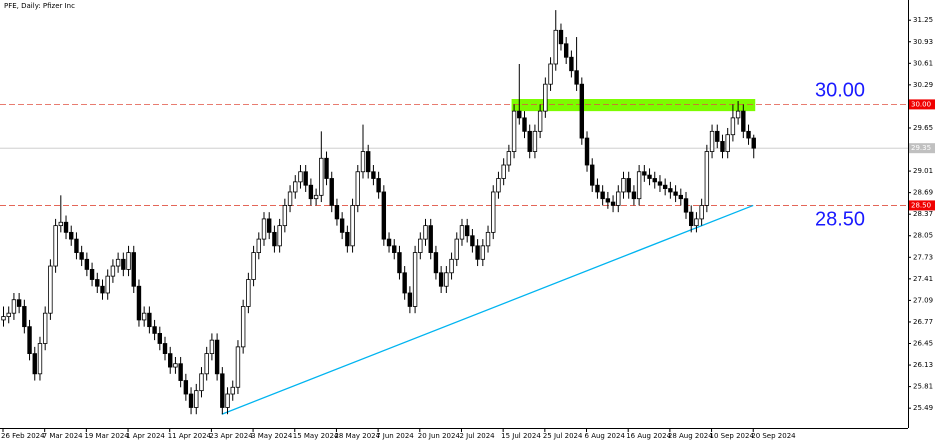 This screenshot has width=936, height=442. What do you see at coordinates (922, 205) in the screenshot?
I see `level-price-box` at bounding box center [922, 205].